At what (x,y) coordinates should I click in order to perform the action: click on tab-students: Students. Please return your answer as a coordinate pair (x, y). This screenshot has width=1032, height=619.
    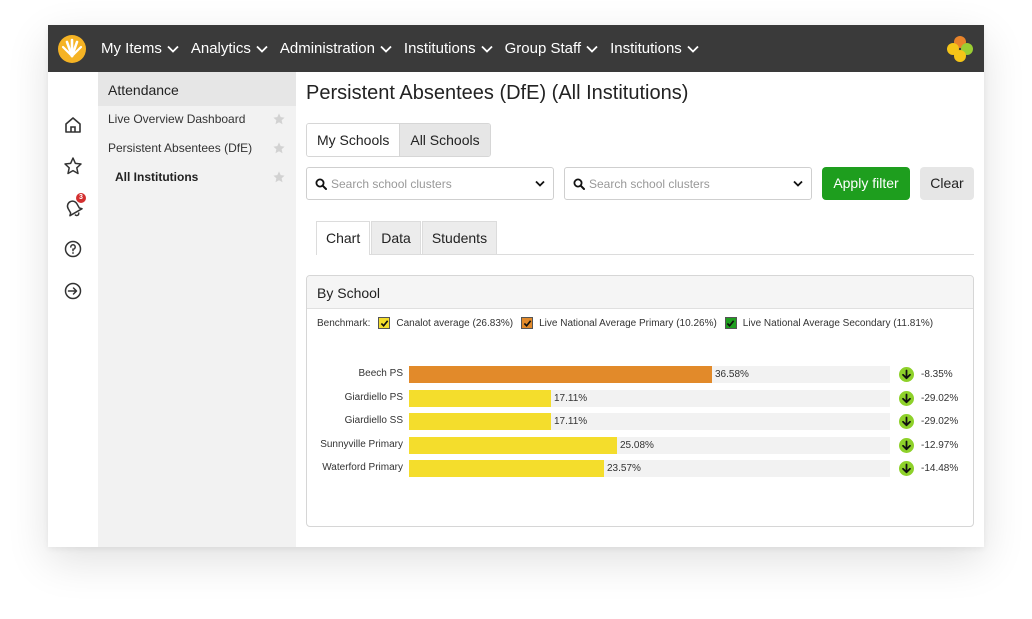
    Looking at the image, I should click on (459, 237).